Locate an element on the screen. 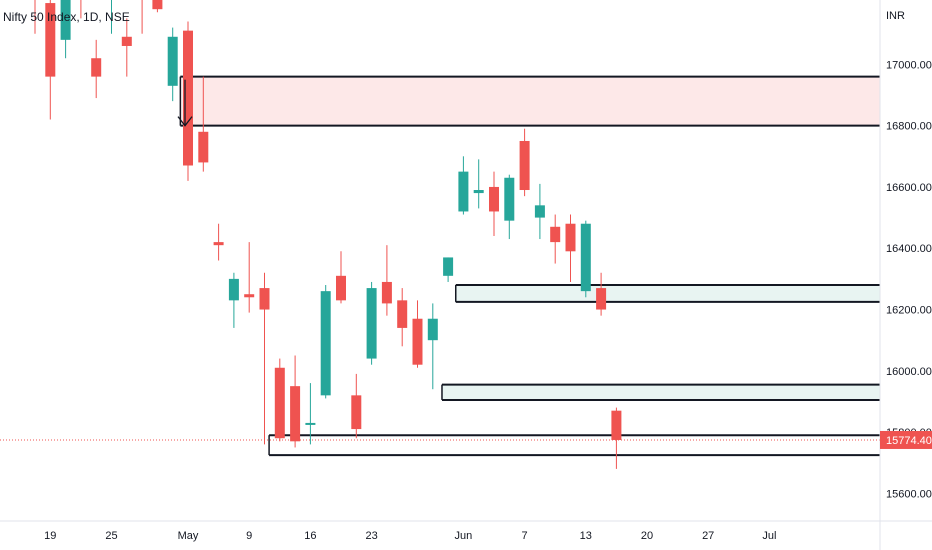 This screenshot has height=550, width=932. time-axis: 19 25 May 9 16 23 Jun 7 13 20 27 Jul is located at coordinates (410, 536).